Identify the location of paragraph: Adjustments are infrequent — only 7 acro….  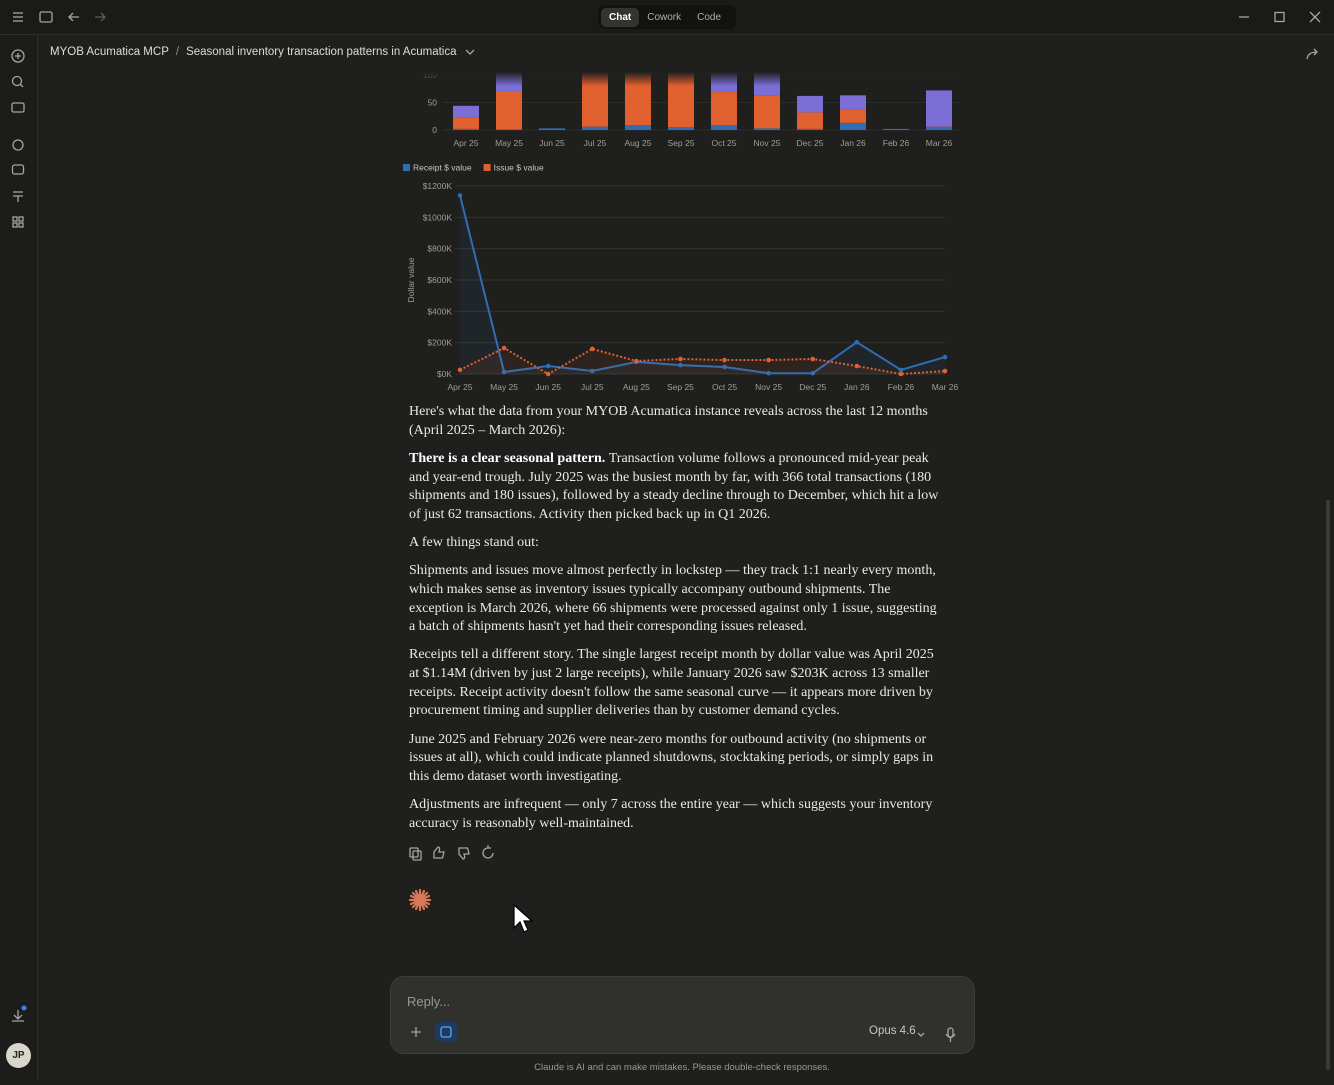
(671, 814).